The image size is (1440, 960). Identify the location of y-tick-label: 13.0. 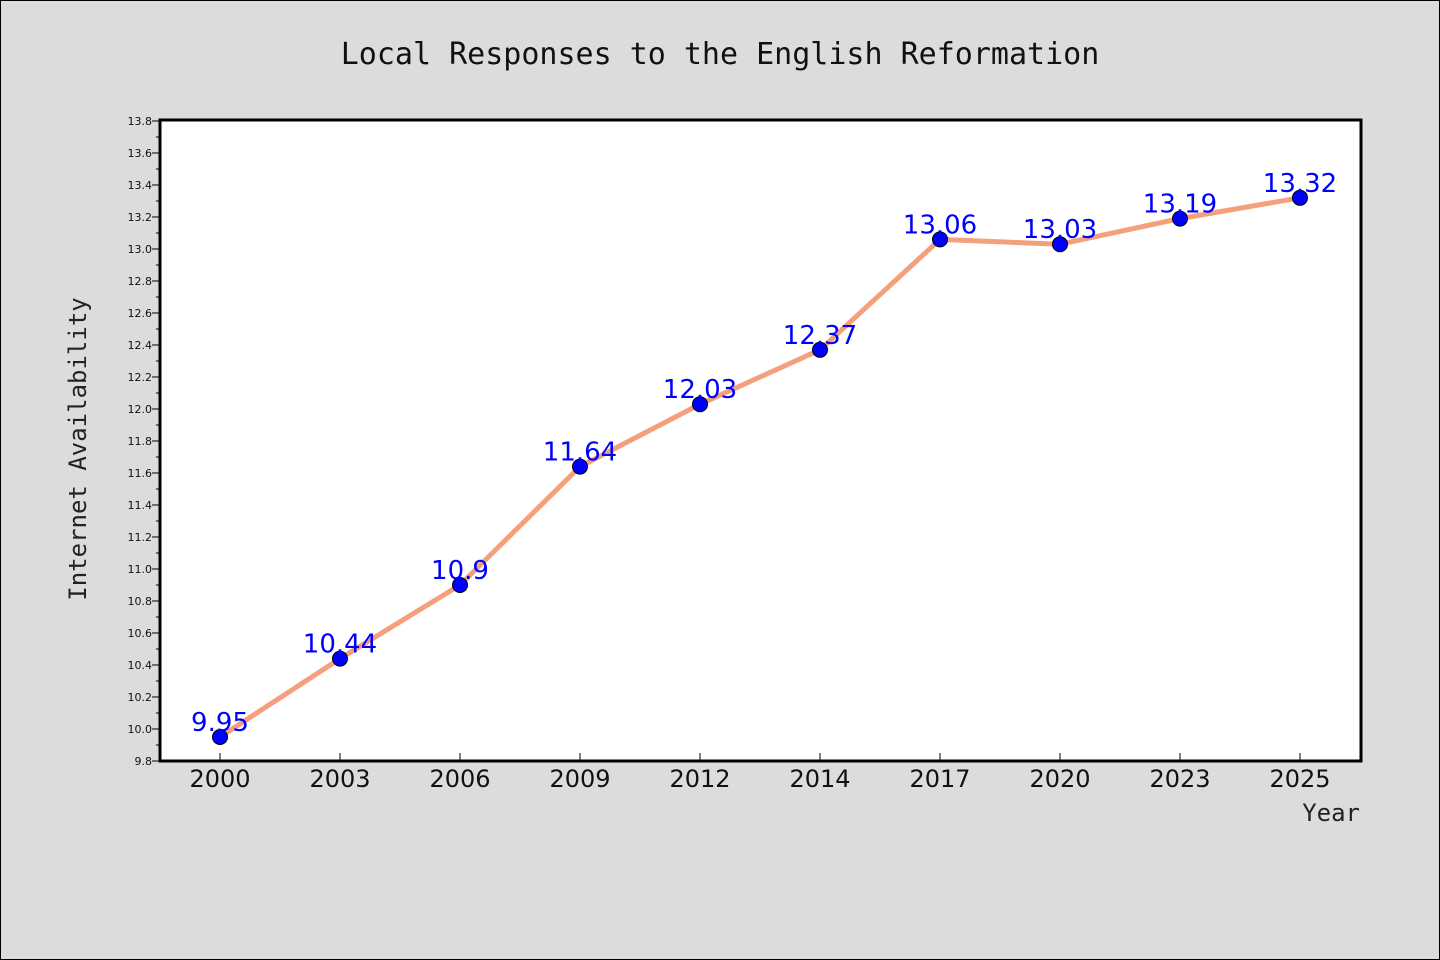
(140, 249).